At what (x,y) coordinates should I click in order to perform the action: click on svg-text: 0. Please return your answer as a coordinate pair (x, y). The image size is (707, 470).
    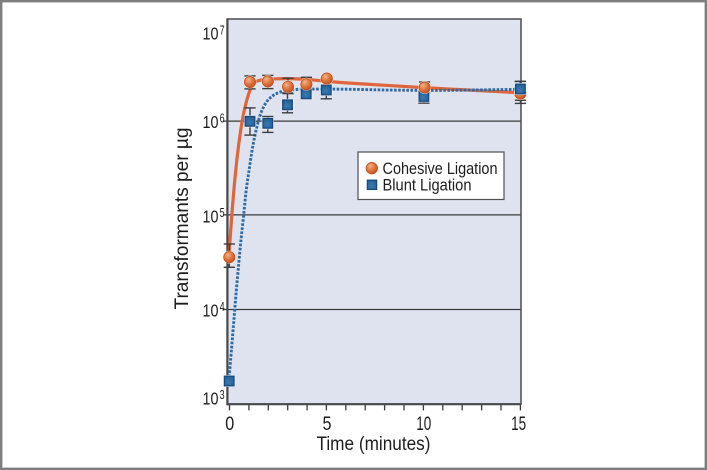
    Looking at the image, I should click on (229, 424).